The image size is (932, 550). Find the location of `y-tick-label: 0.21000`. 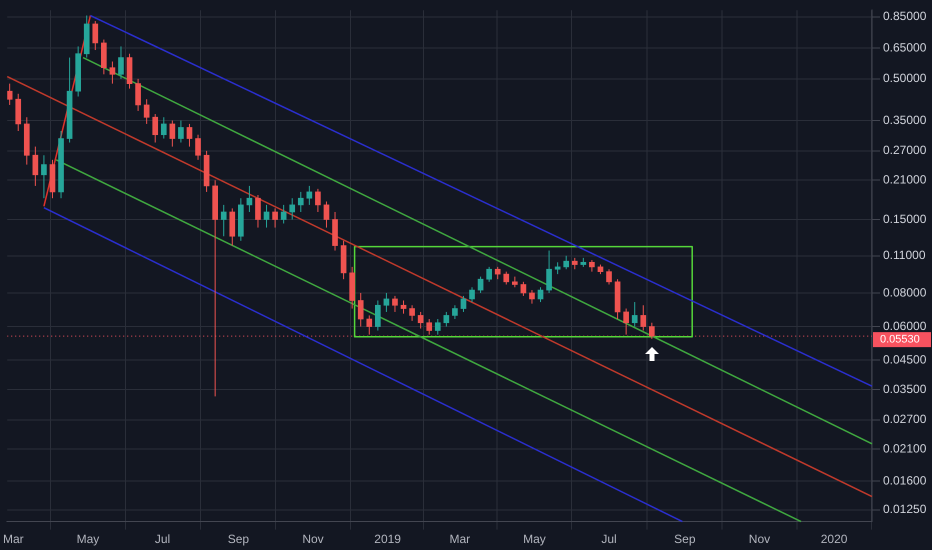

y-tick-label: 0.21000 is located at coordinates (905, 179).